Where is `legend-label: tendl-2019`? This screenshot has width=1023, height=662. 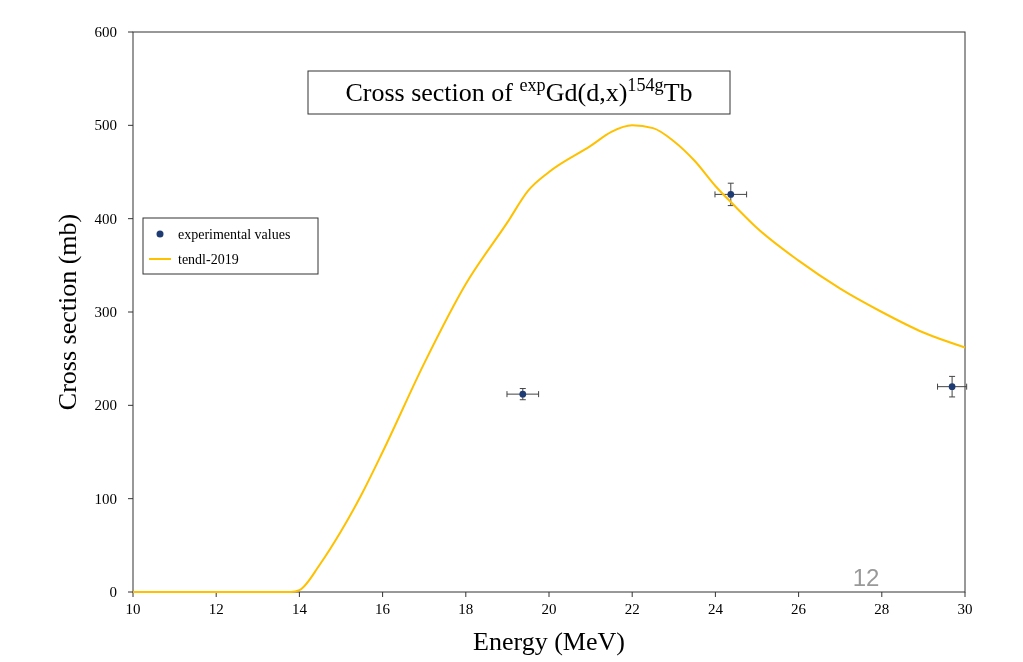
legend-label: tendl-2019 is located at coordinates (208, 259).